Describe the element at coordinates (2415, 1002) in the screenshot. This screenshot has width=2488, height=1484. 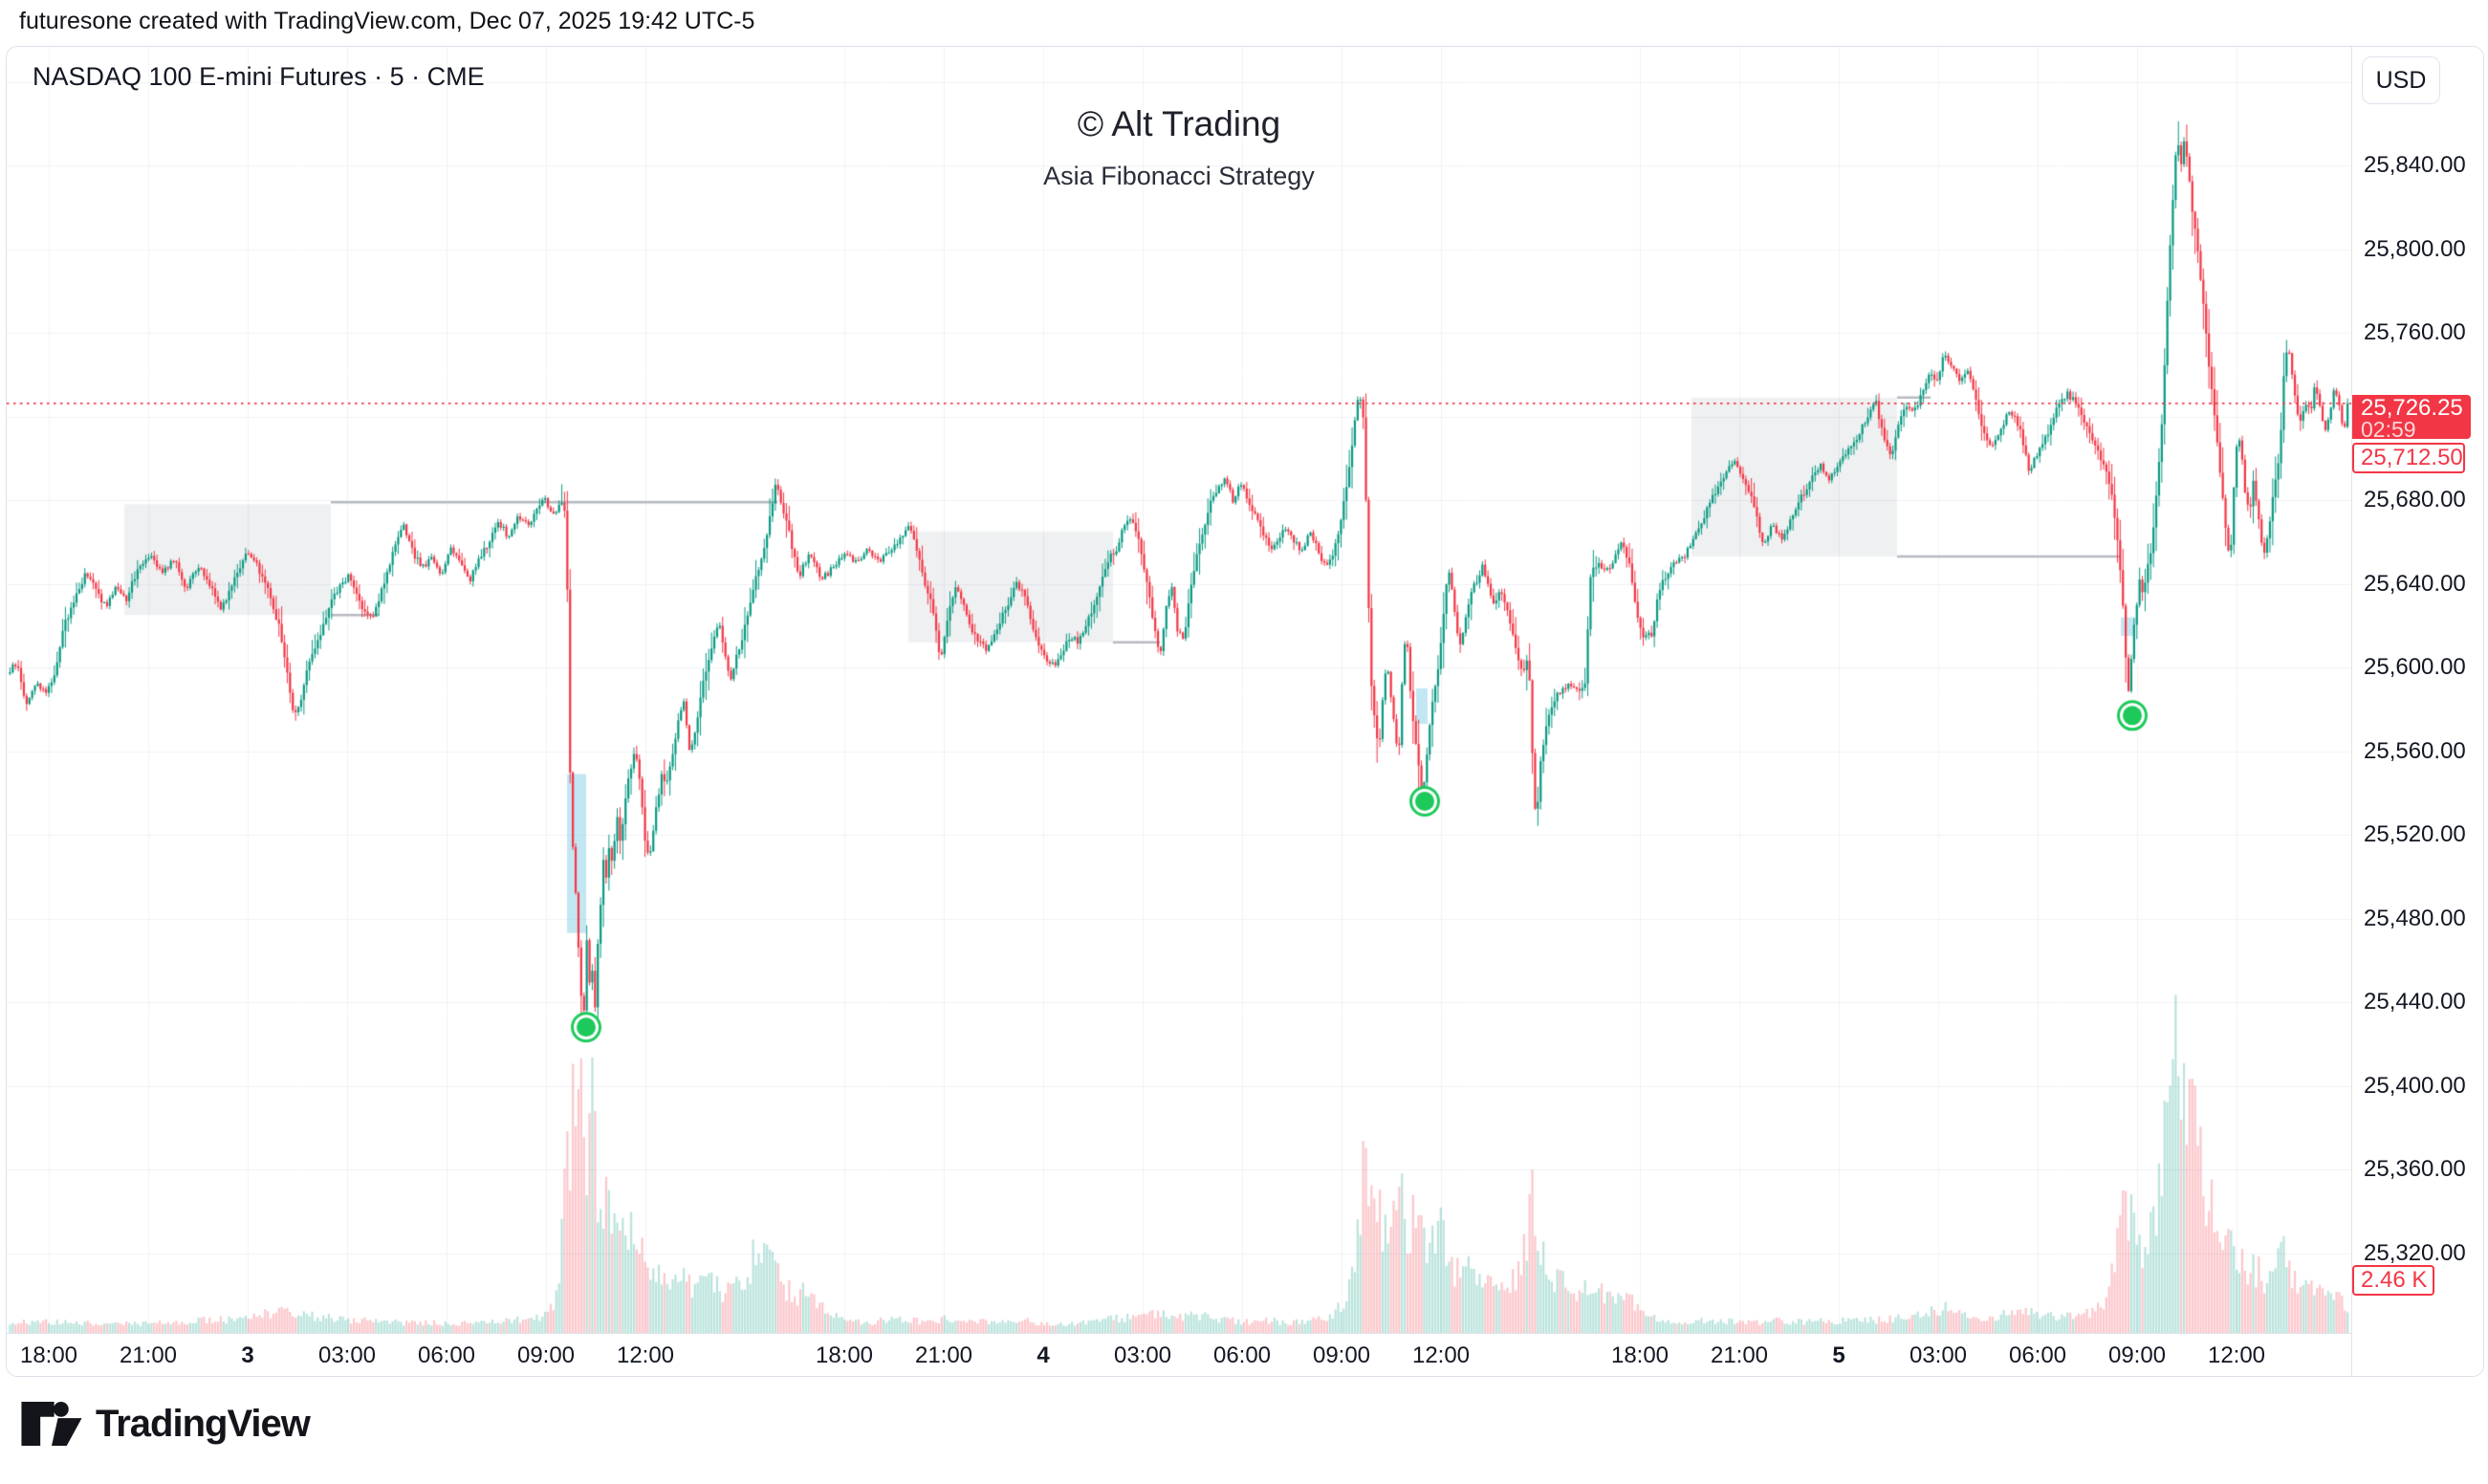
I see `price-tick-label: 25,440.00` at that location.